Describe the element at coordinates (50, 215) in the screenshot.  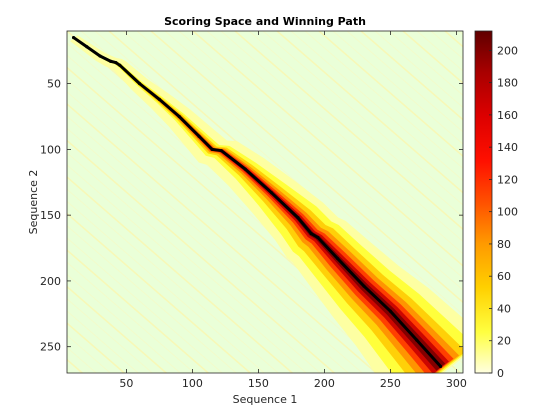
I see `y-tick-label: 150` at that location.